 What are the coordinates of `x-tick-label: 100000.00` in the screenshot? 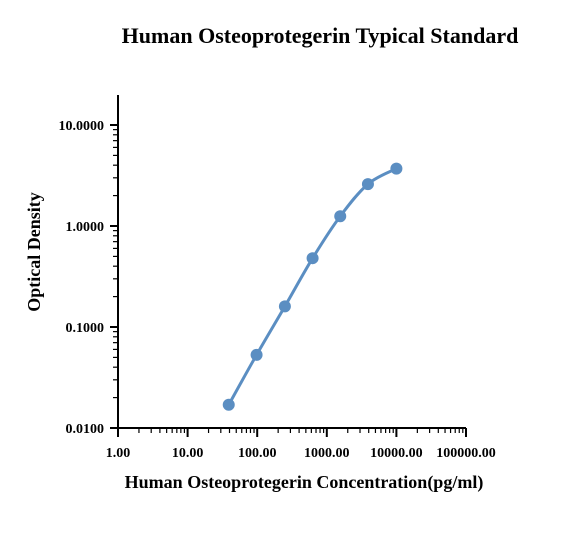 It's located at (466, 453).